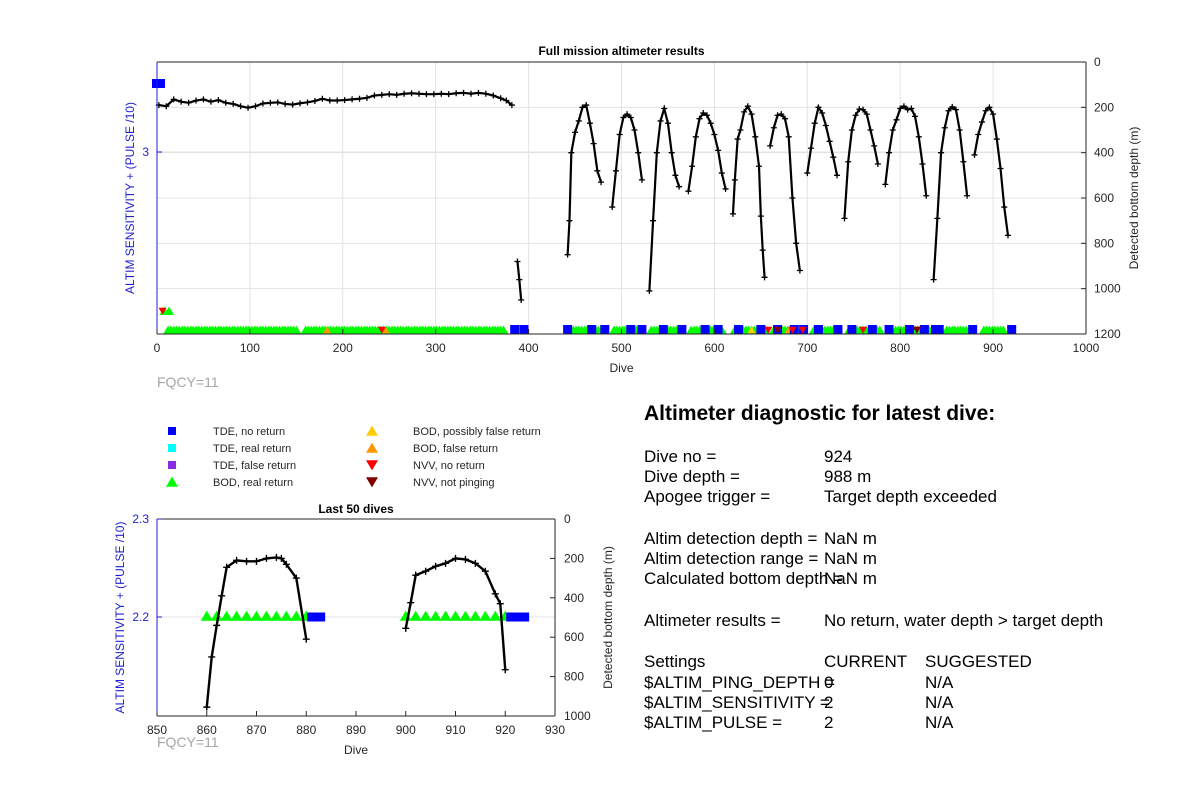 Image resolution: width=1200 pixels, height=804 pixels. I want to click on top-x-tick-label: 1000, so click(1086, 348).